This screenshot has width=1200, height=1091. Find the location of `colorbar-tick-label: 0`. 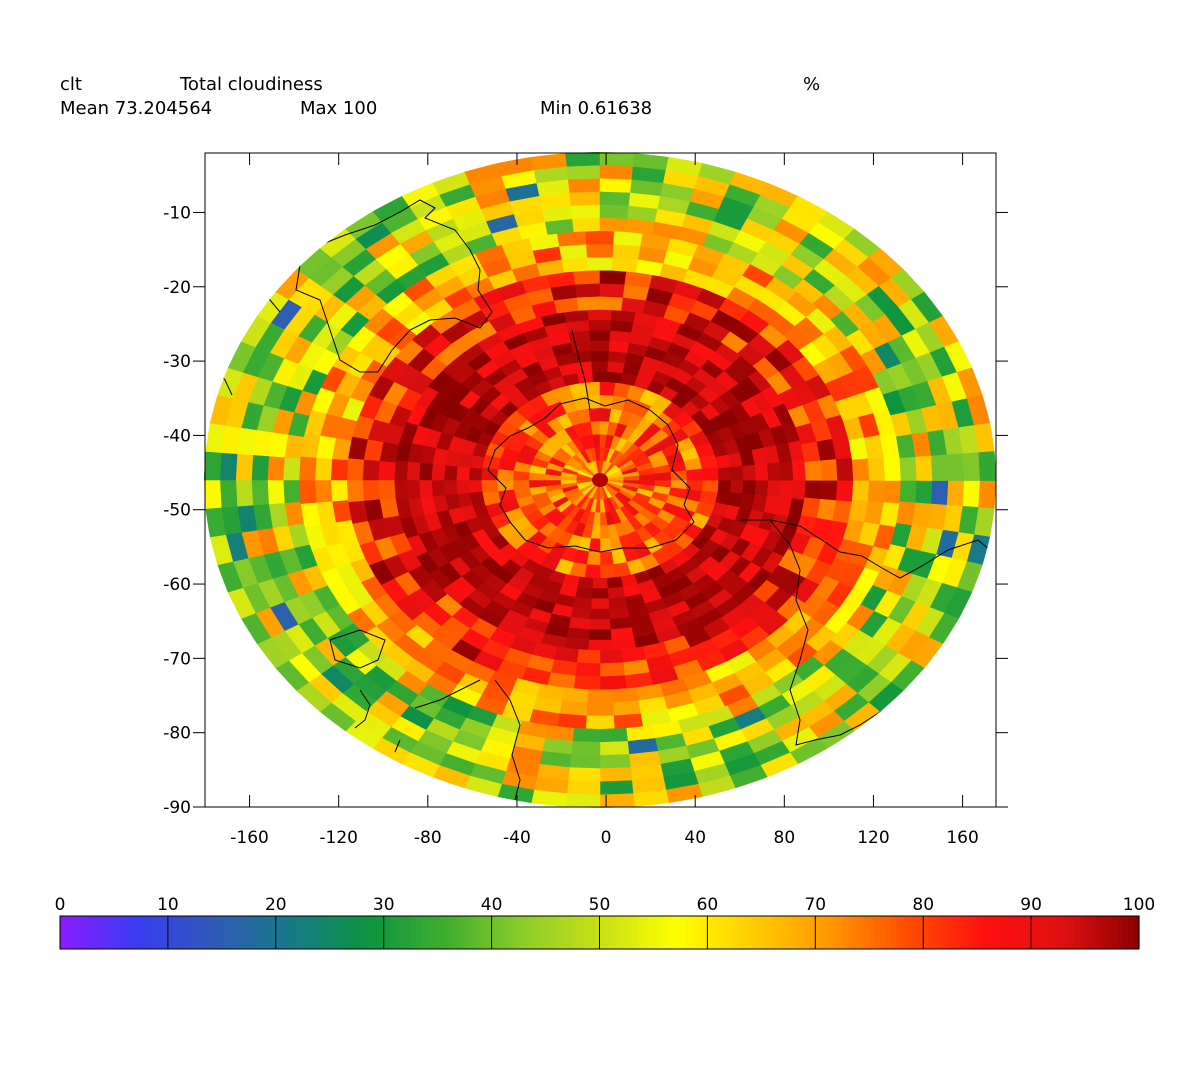

colorbar-tick-label: 0 is located at coordinates (60, 905).